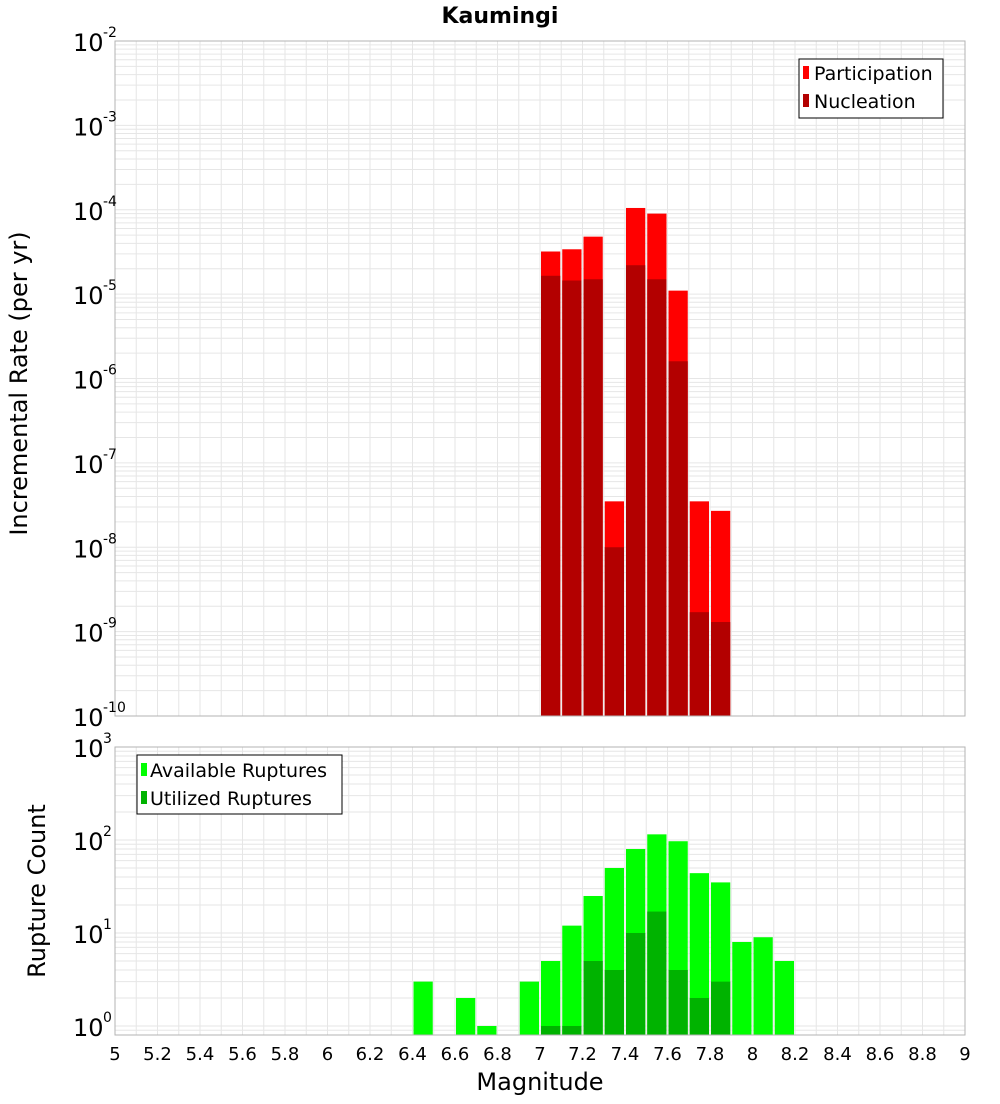 Image resolution: width=1000 pixels, height=1104 pixels. I want to click on rate-y-axis-label: Incremental Rate (per yr), so click(19, 383).